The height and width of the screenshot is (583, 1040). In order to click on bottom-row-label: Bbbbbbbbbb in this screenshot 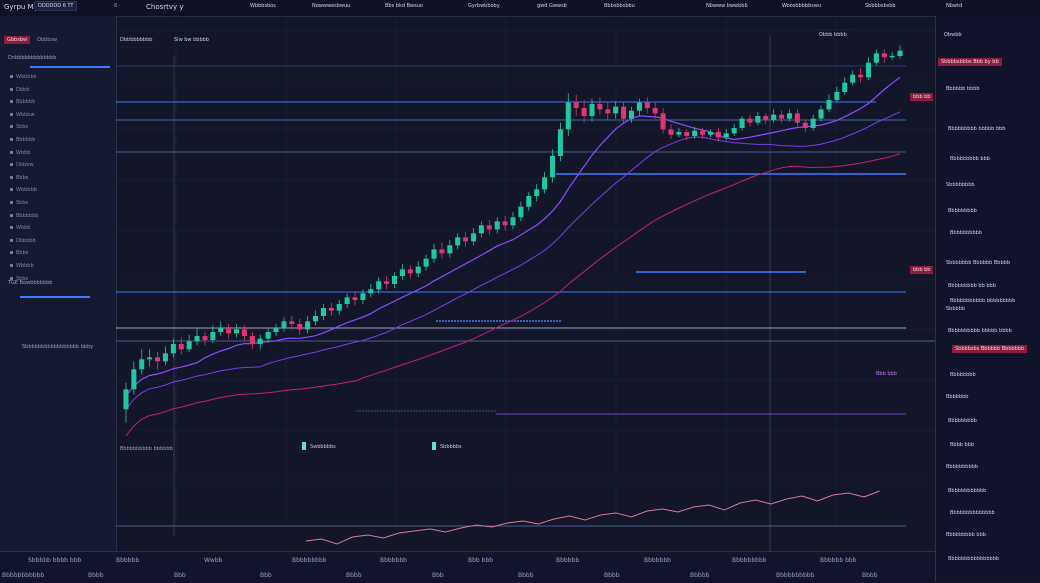, I will do `click(795, 575)`.